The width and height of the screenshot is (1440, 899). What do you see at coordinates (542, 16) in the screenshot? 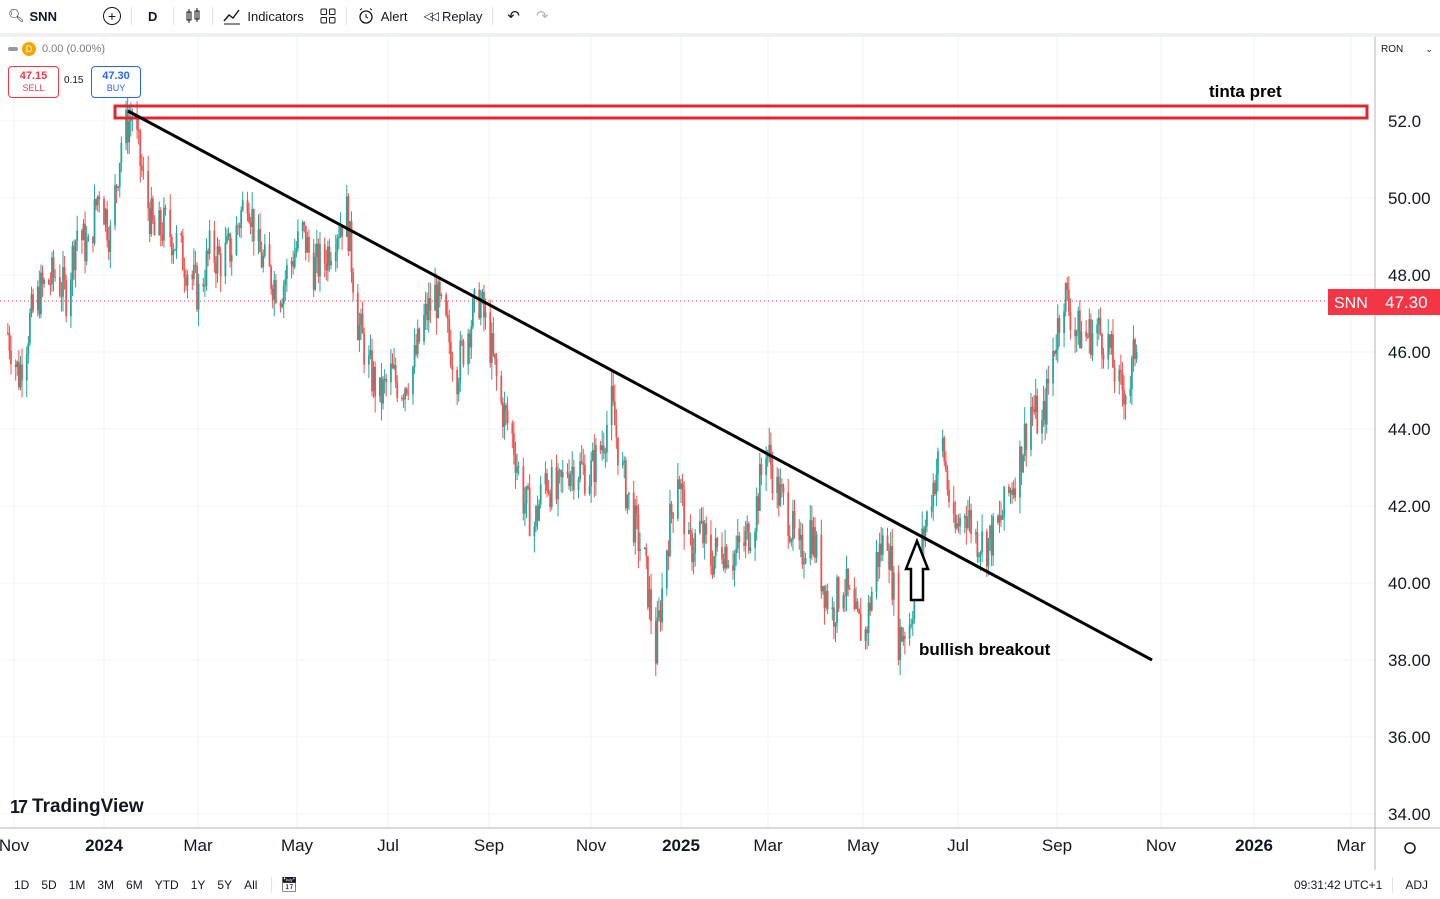
I see `redo-button: ↷` at bounding box center [542, 16].